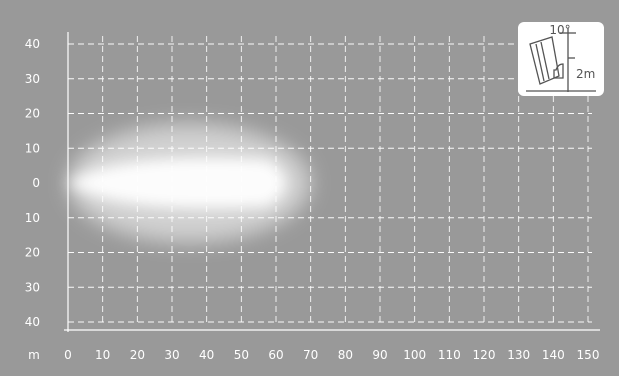  I want to click on x-tick-label-10: 10, so click(102, 355).